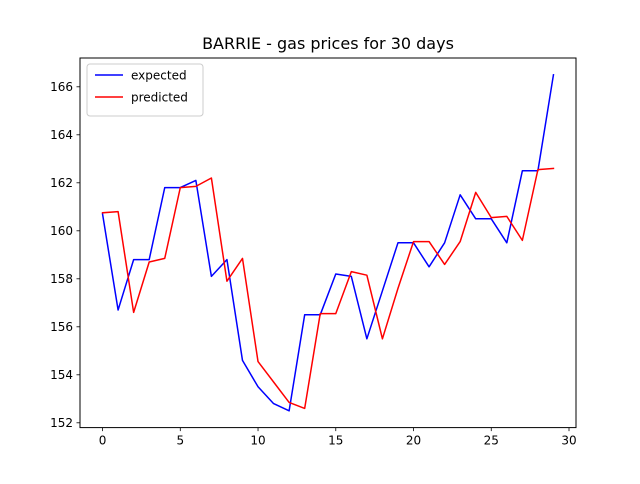 The width and height of the screenshot is (640, 484). What do you see at coordinates (328, 43) in the screenshot?
I see `chart-title: BARRIE - gas prices for 30 days` at bounding box center [328, 43].